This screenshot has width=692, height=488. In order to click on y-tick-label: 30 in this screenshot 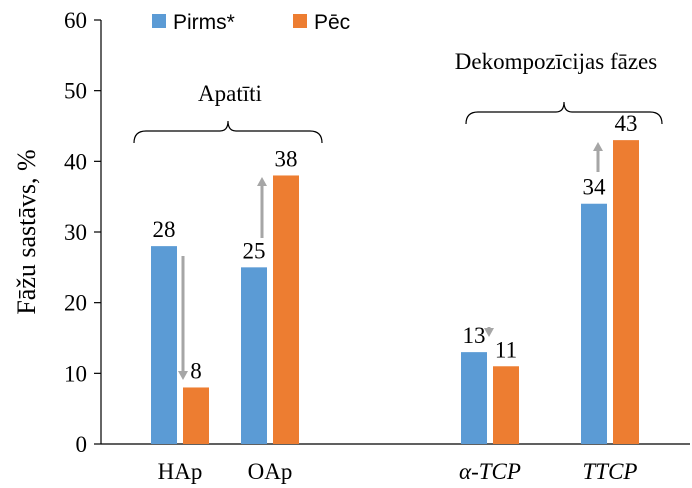, I will do `click(75, 232)`.